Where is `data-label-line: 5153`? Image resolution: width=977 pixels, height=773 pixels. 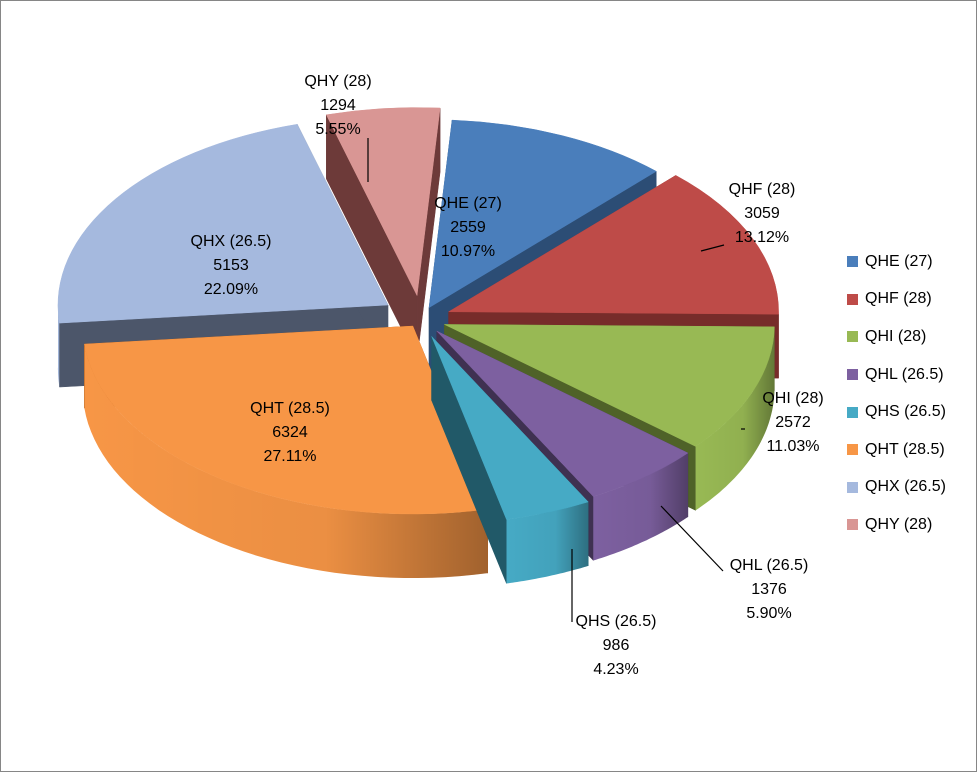
data-label-line: 5153 is located at coordinates (231, 265).